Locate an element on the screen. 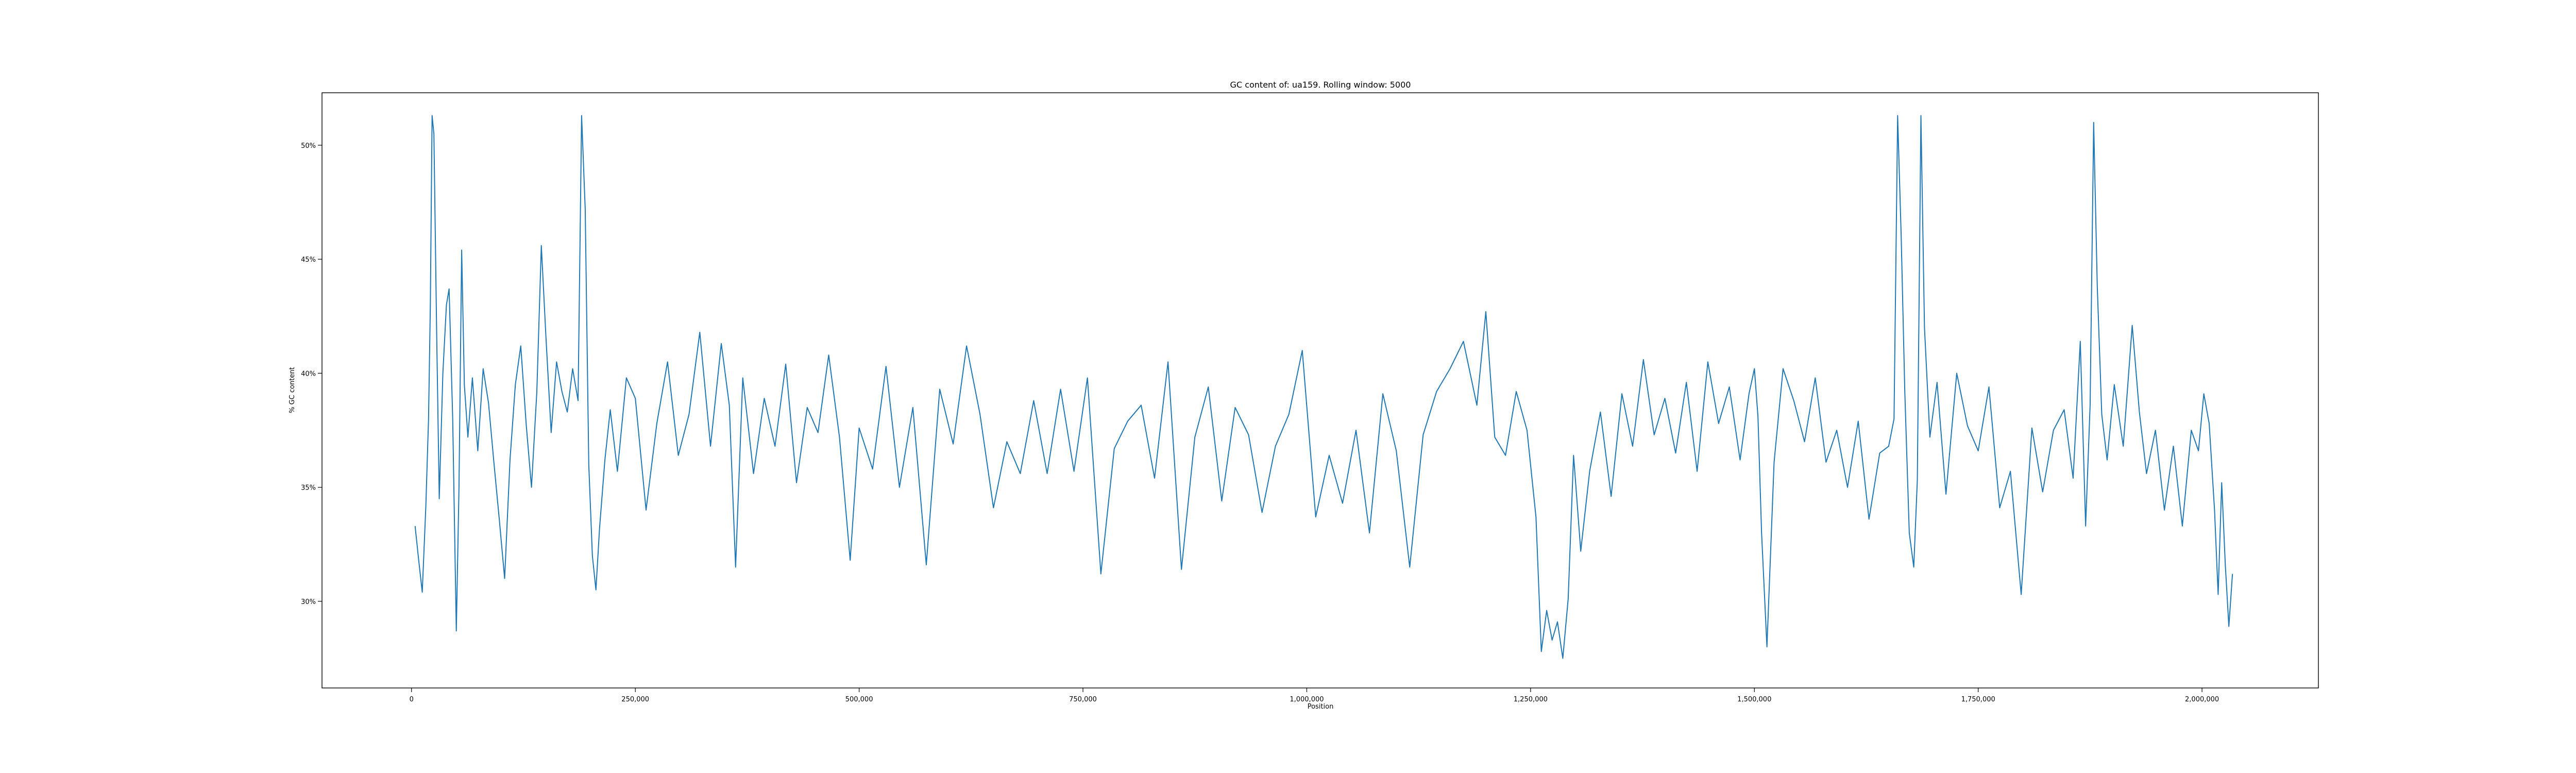 This screenshot has width=2576, height=773. x-tick-label: 1,750,000 is located at coordinates (1978, 699).